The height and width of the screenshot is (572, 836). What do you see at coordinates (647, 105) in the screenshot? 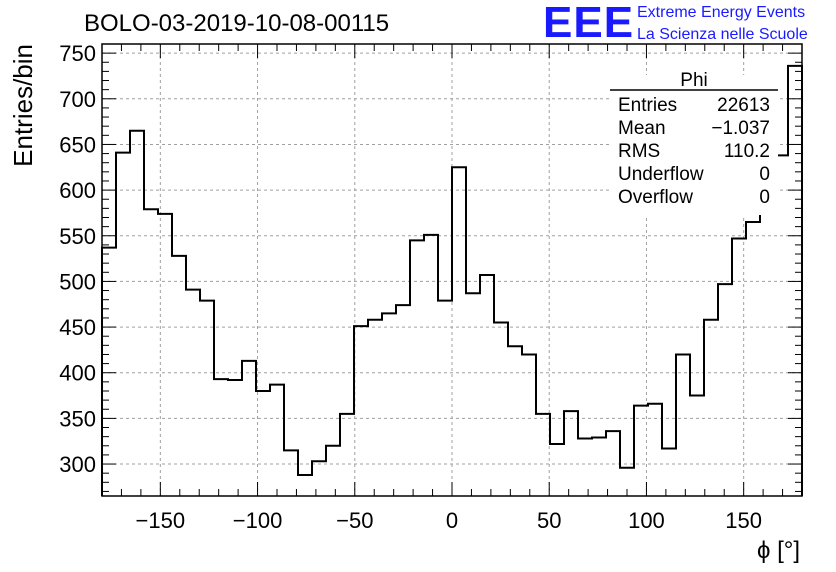
I see `stats-label-entries: Entries` at bounding box center [647, 105].